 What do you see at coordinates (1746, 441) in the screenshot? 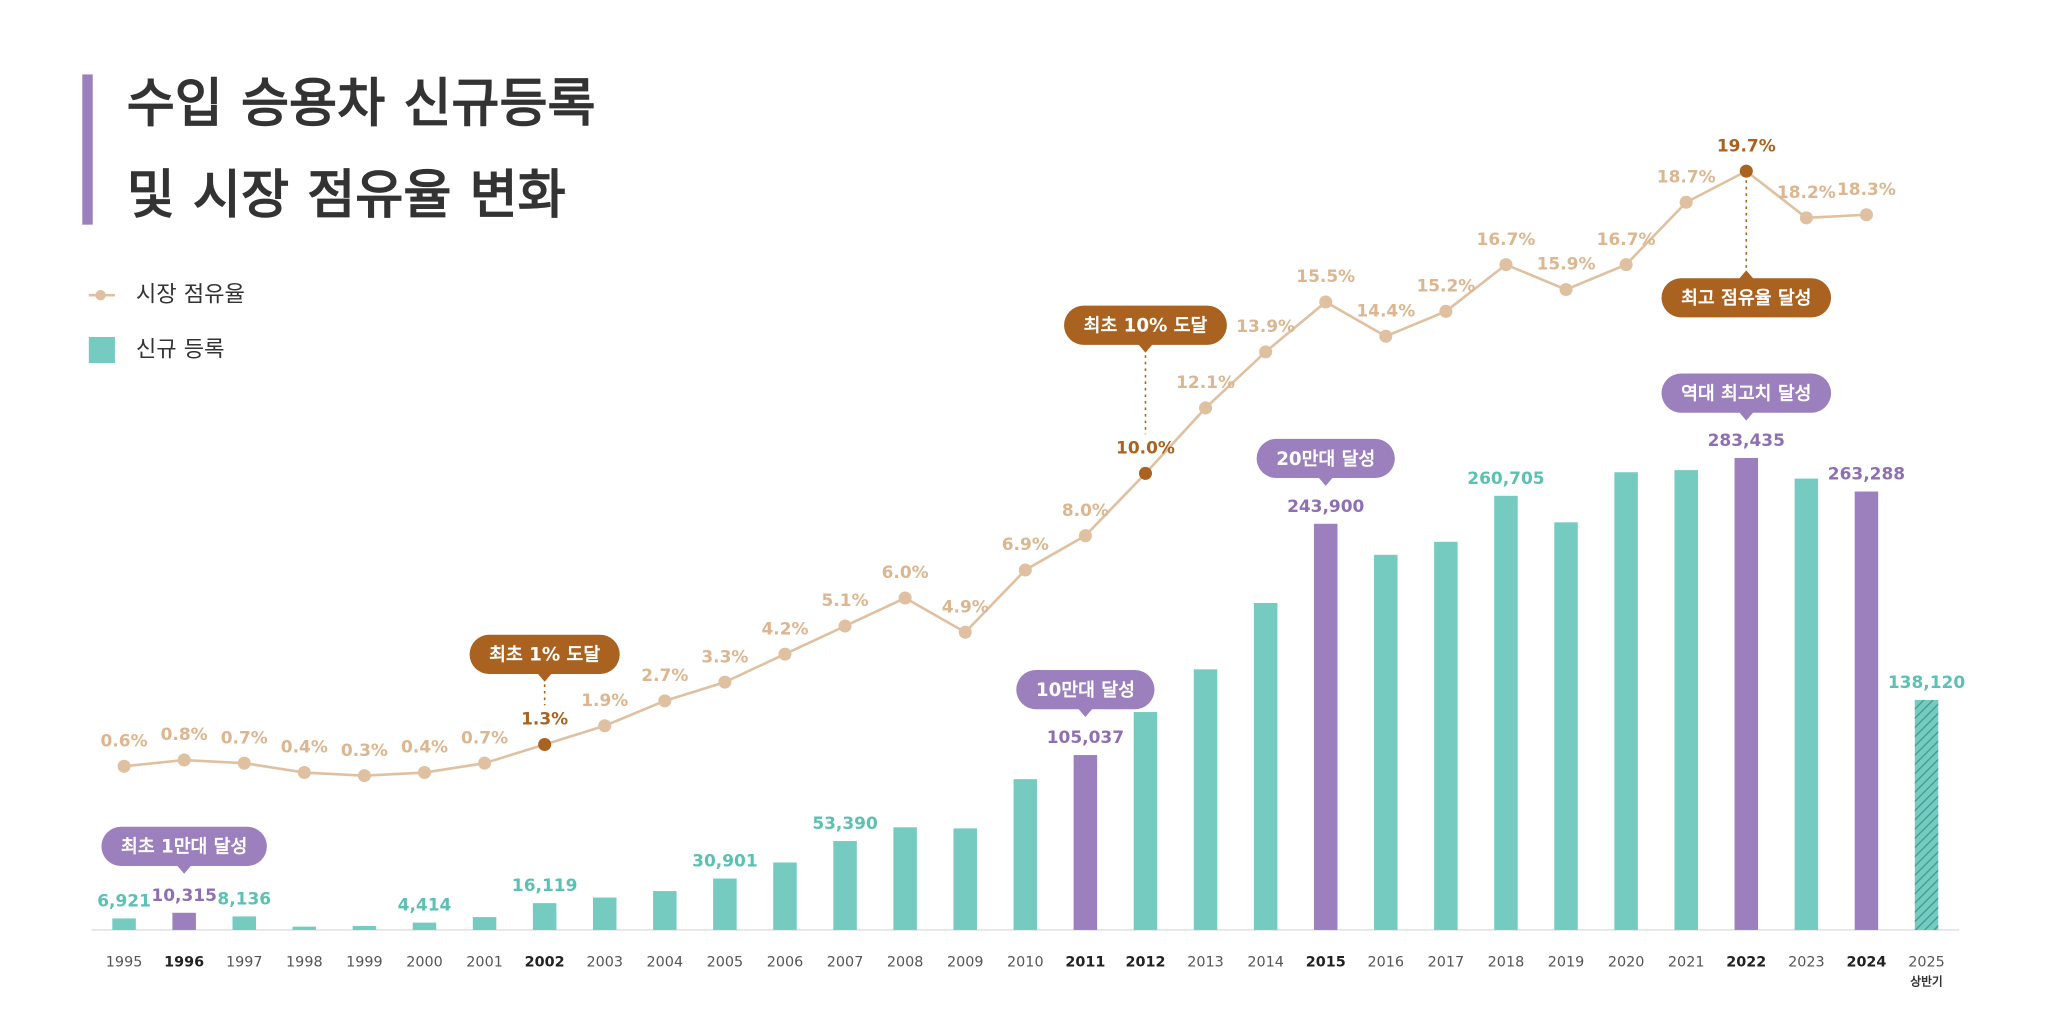
I see `bar-value-label: 283,435` at bounding box center [1746, 441].